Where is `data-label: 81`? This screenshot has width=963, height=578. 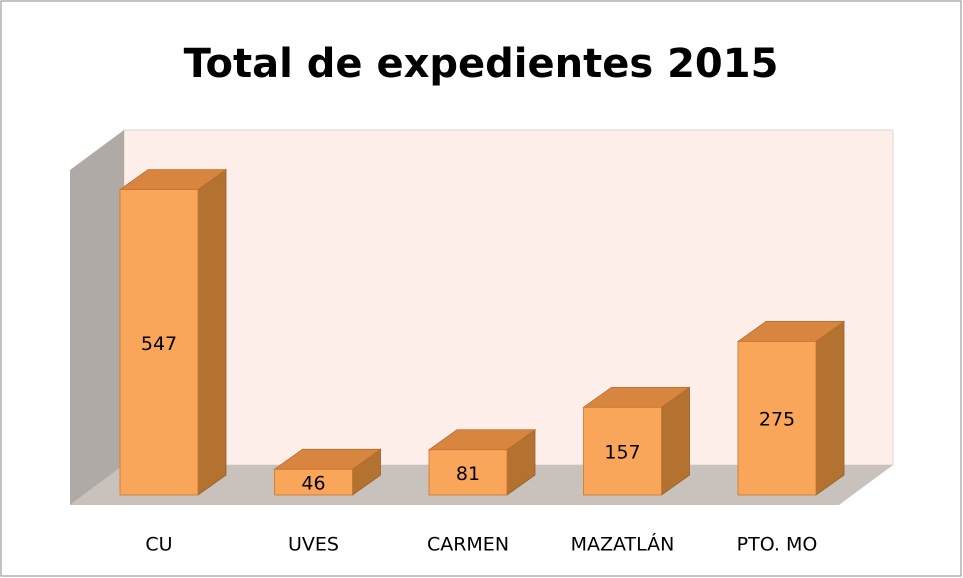
data-label: 81 is located at coordinates (468, 474).